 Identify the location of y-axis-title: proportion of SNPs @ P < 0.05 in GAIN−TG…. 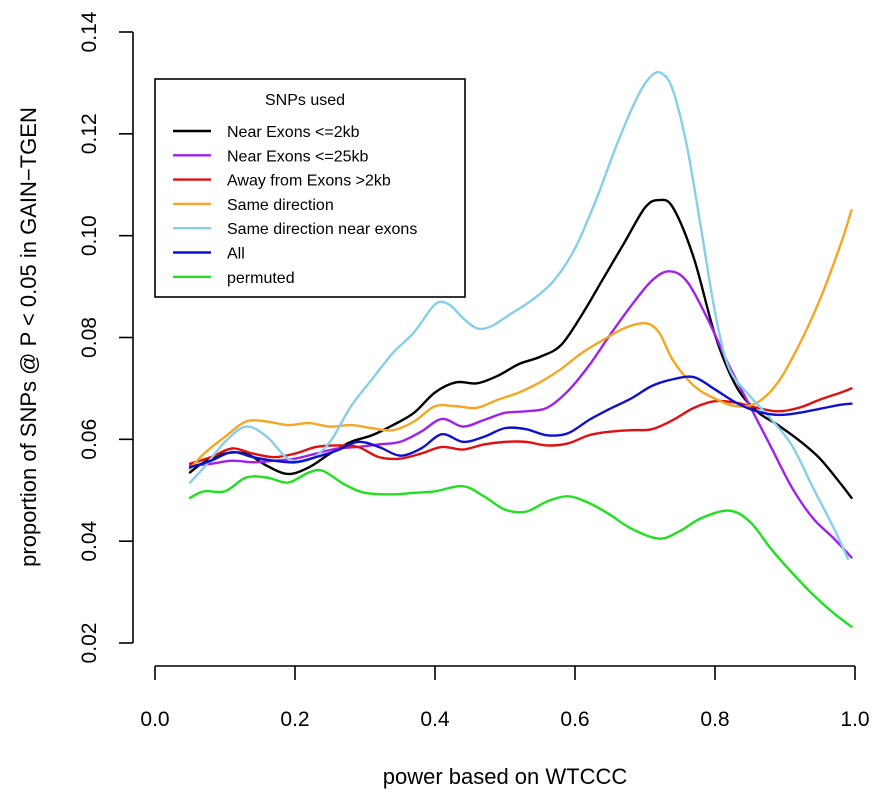
(28, 337).